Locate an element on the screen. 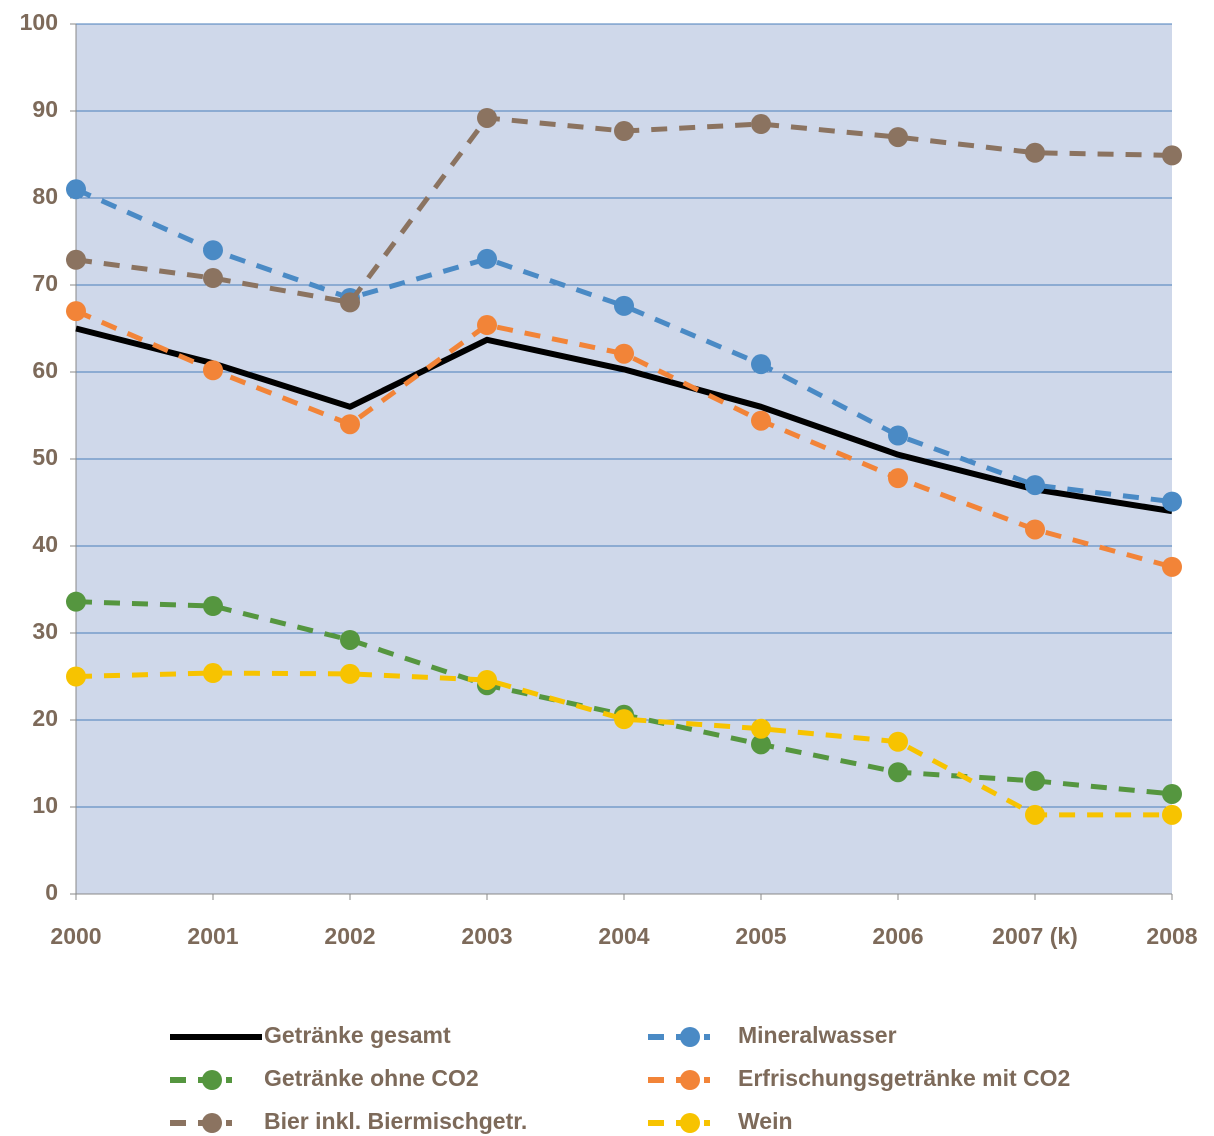 Image resolution: width=1214 pixels, height=1136 pixels. y-tick-label: 30 is located at coordinates (45, 631).